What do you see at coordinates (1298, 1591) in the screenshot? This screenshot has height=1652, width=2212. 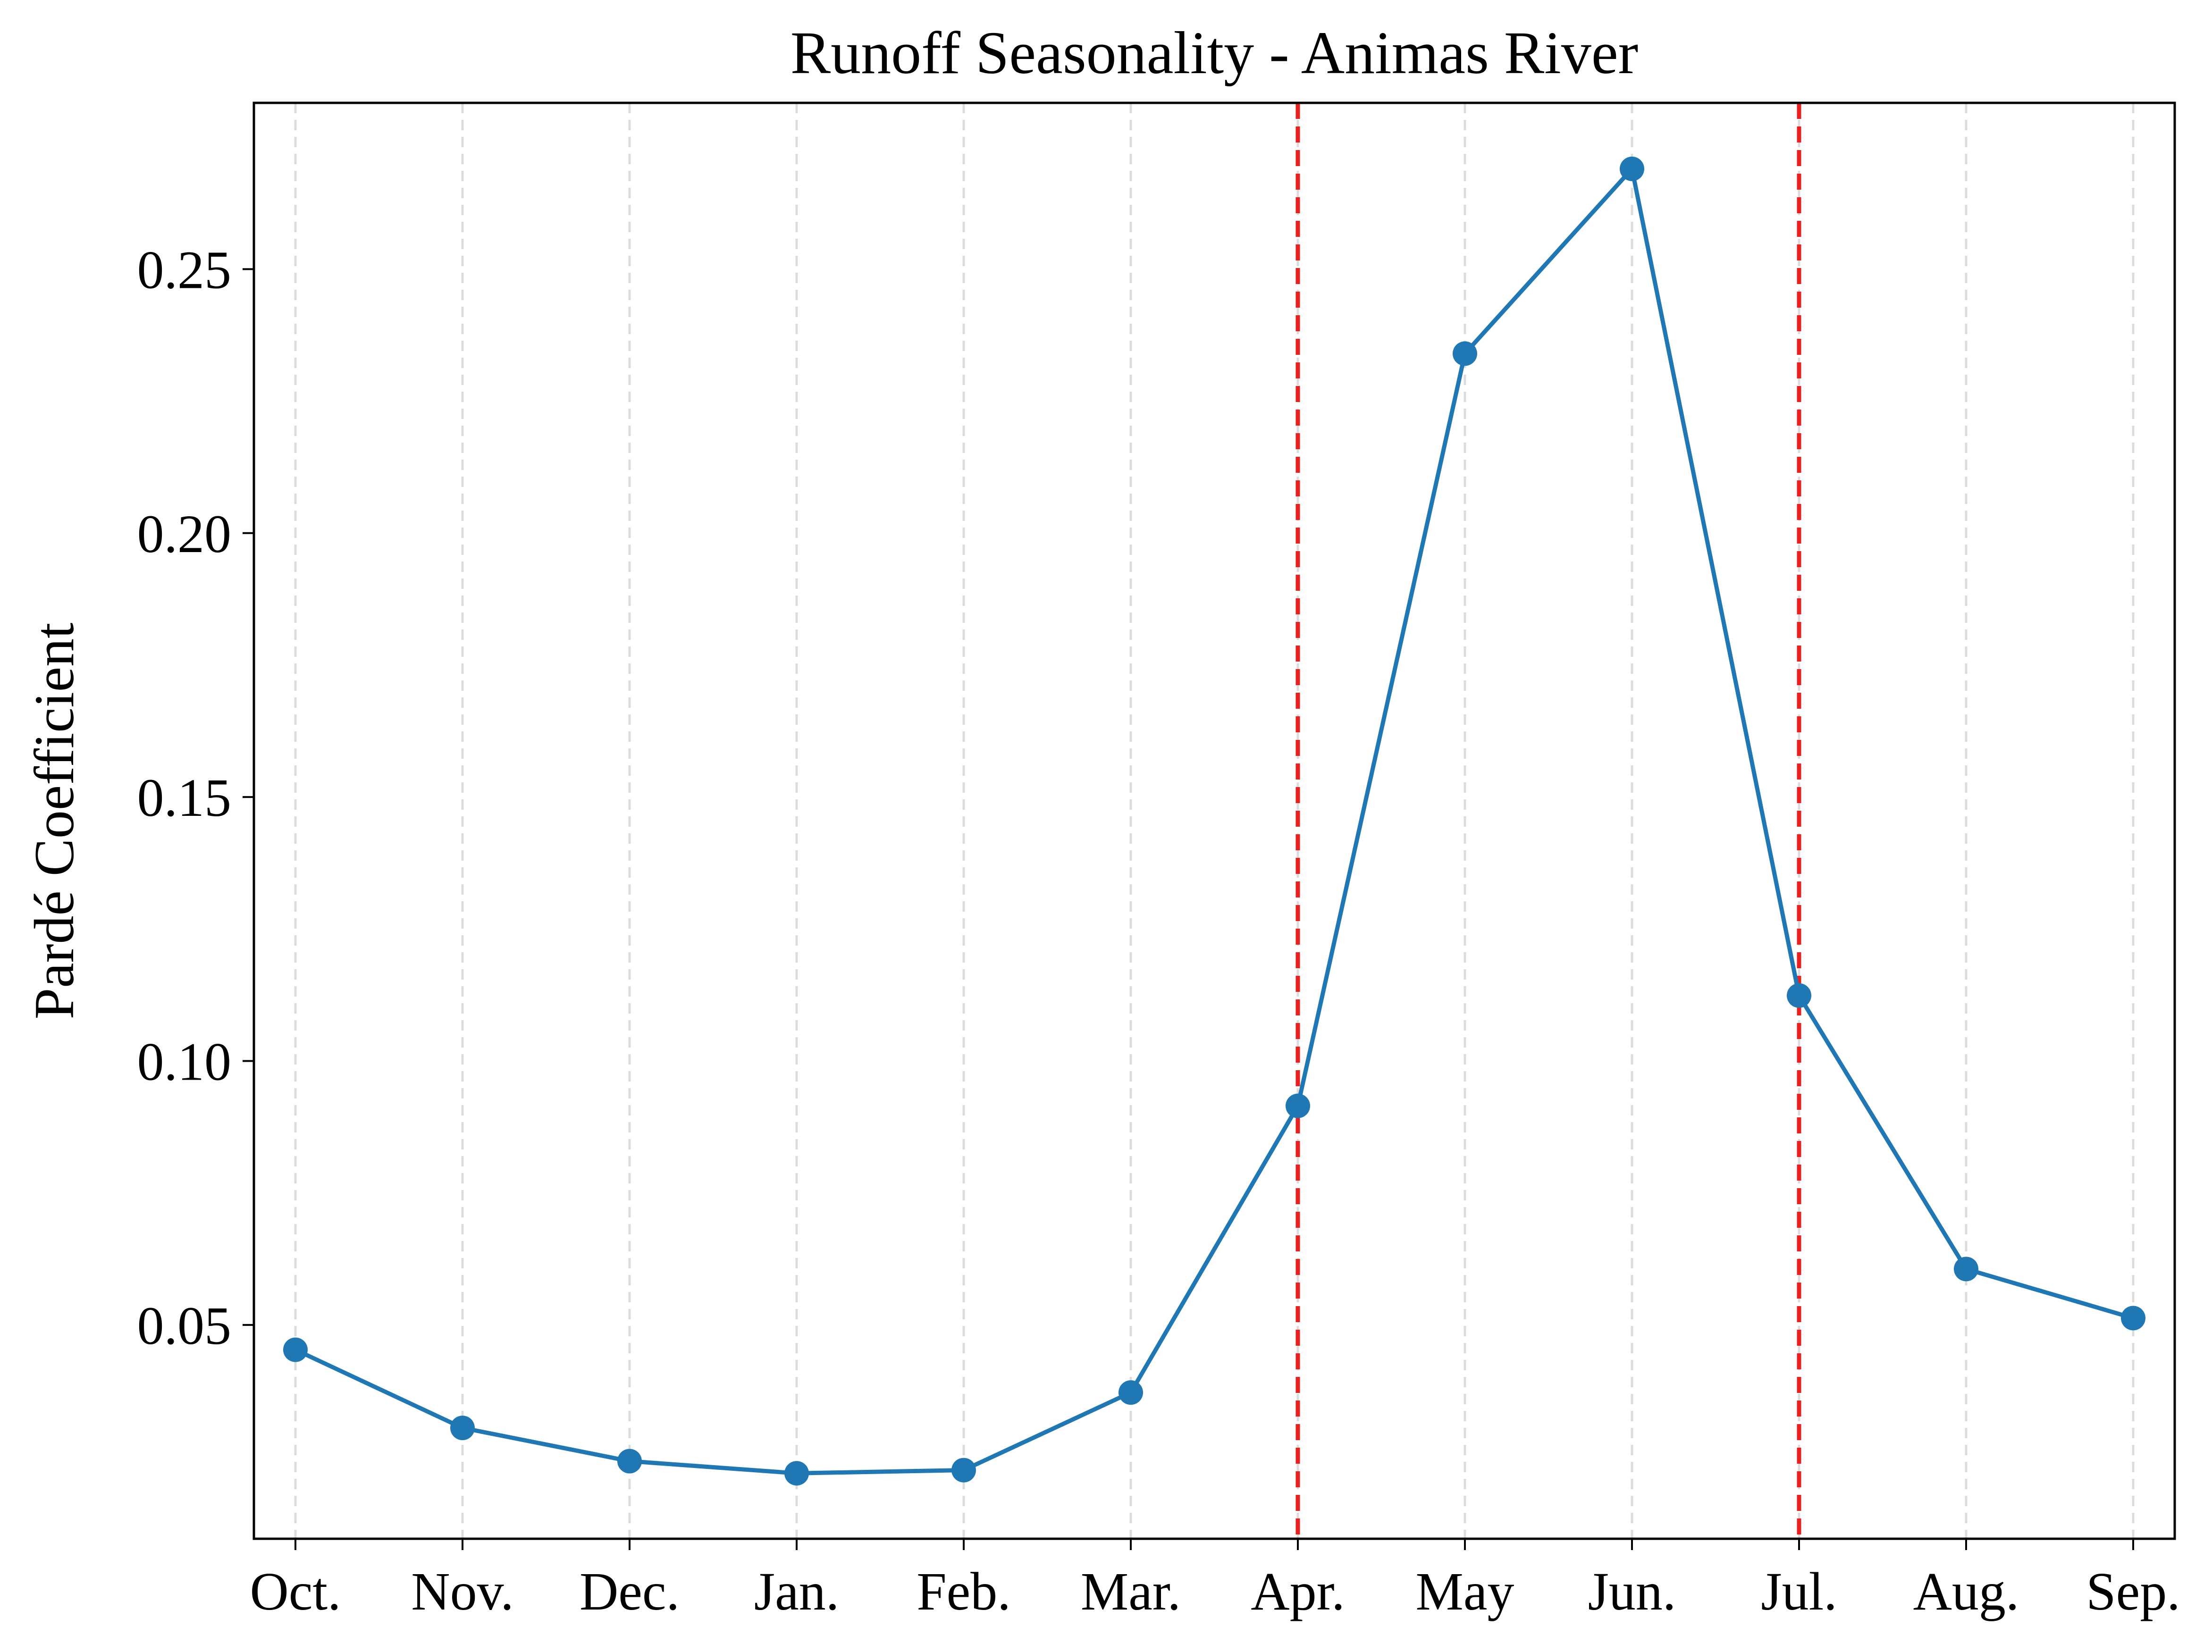 I see `x-tick-label: Apr.` at bounding box center [1298, 1591].